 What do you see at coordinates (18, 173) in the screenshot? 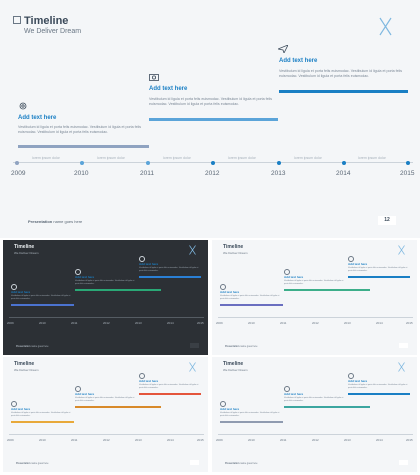
I see `year-label: 2009` at bounding box center [18, 173].